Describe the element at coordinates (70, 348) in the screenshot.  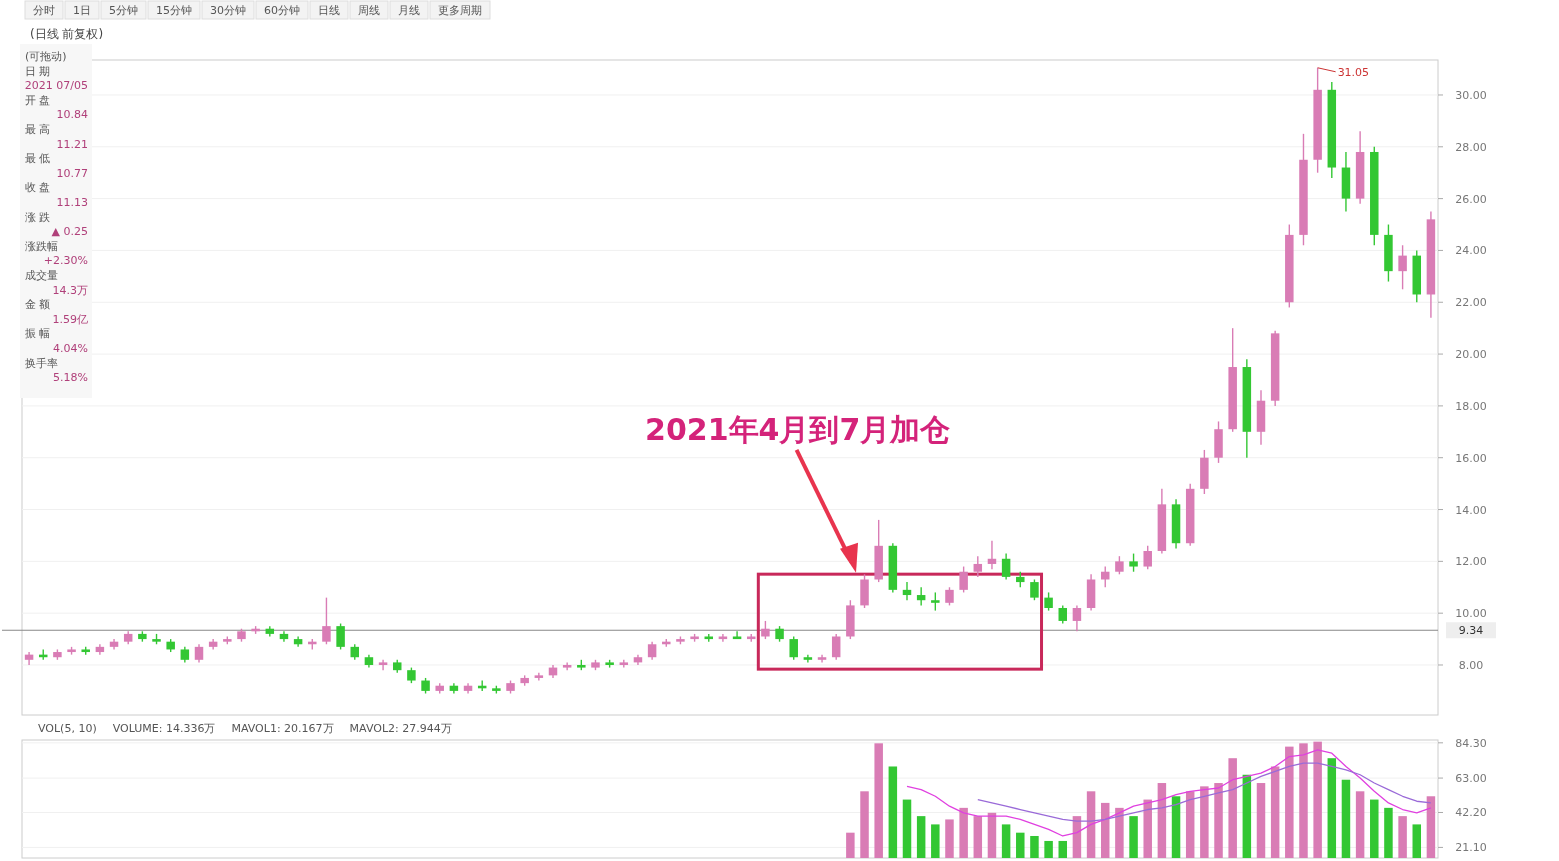
I see `annotation: 4.04%` at that location.